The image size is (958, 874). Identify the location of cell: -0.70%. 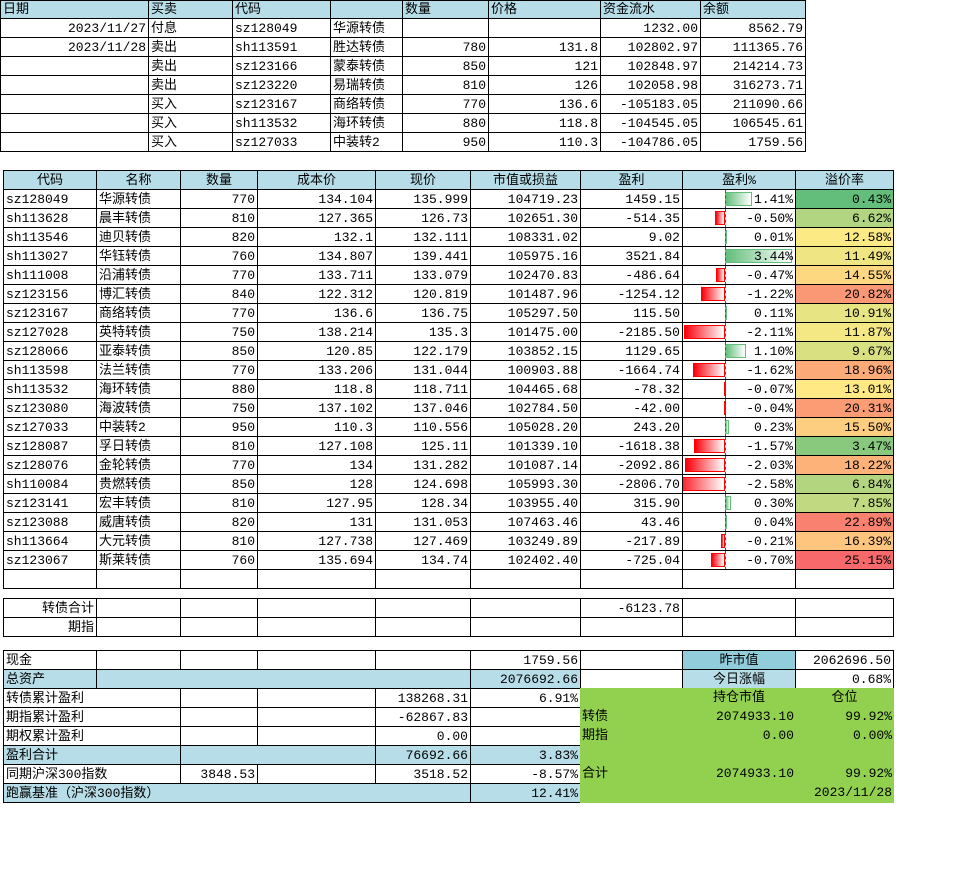
(739, 560).